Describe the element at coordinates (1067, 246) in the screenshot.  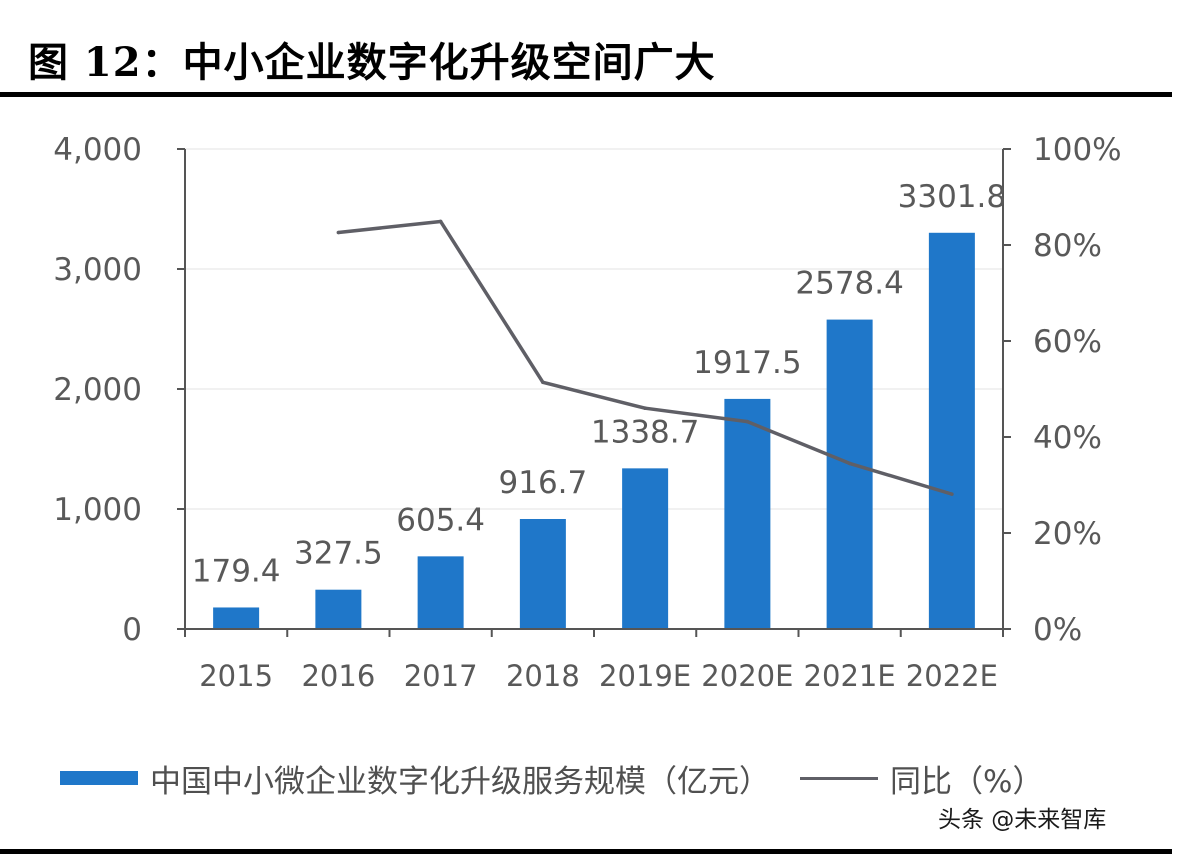
I see `y-right-tick-label: 80%` at that location.